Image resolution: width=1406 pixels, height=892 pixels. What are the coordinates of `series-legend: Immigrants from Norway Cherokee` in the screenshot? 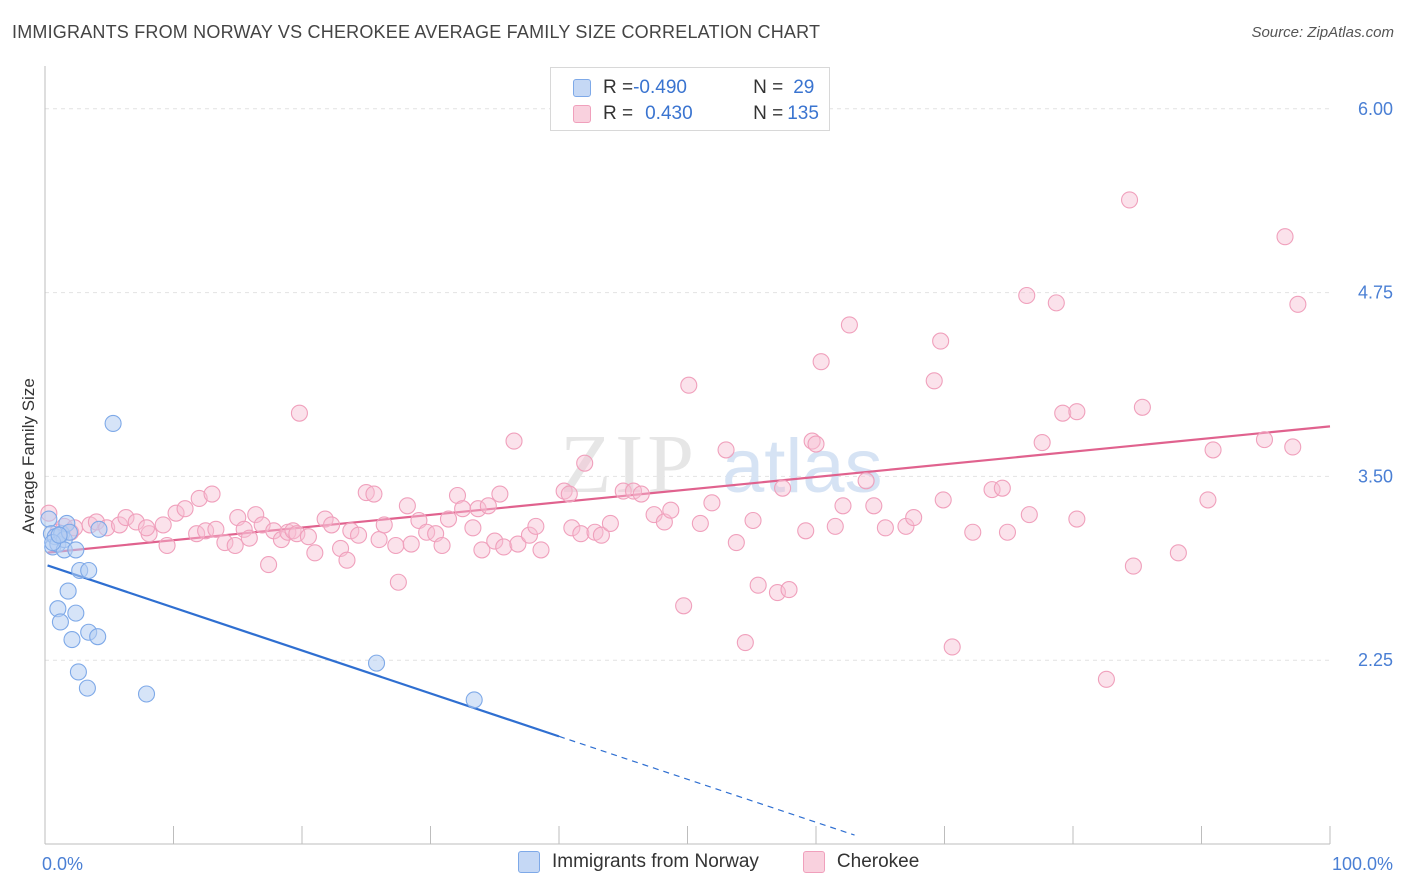 It's located at (740, 862).